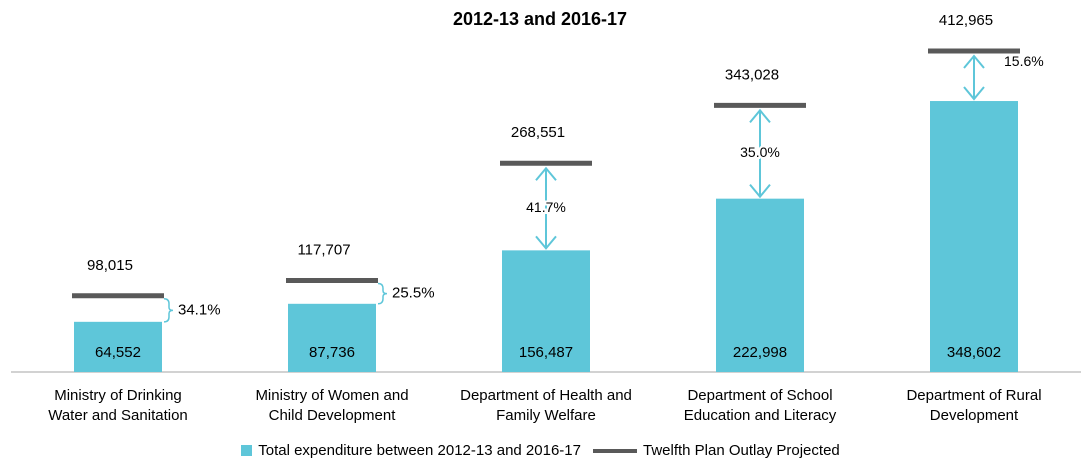 This screenshot has width=1081, height=470. Describe the element at coordinates (332, 405) in the screenshot. I see `x-tick-label: Ministry of Women and Child Development` at that location.